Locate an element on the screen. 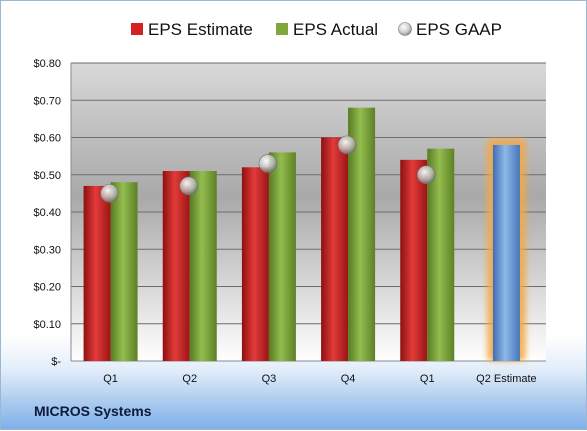  q2-estimate-bar is located at coordinates (506, 252).